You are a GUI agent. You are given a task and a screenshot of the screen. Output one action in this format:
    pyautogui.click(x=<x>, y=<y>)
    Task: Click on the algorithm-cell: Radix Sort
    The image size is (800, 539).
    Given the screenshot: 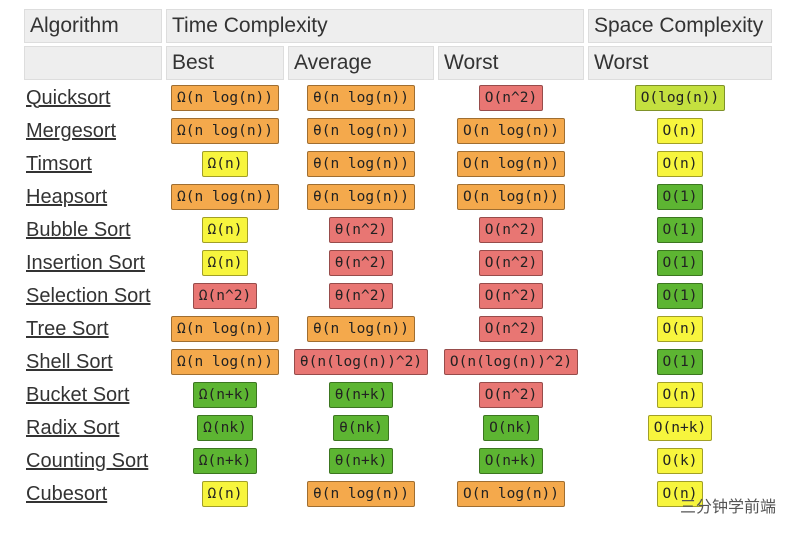 What is the action you would take?
    pyautogui.click(x=93, y=428)
    